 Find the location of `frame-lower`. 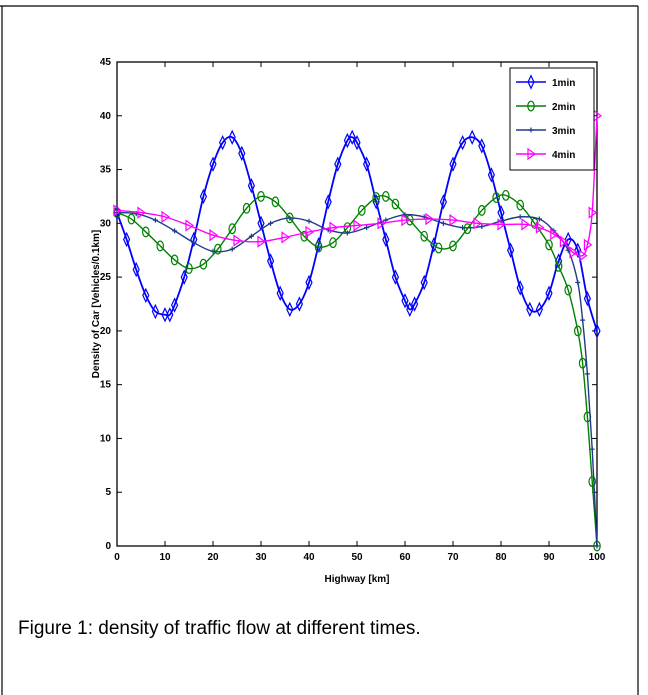

frame-lower is located at coordinates (320, 647).